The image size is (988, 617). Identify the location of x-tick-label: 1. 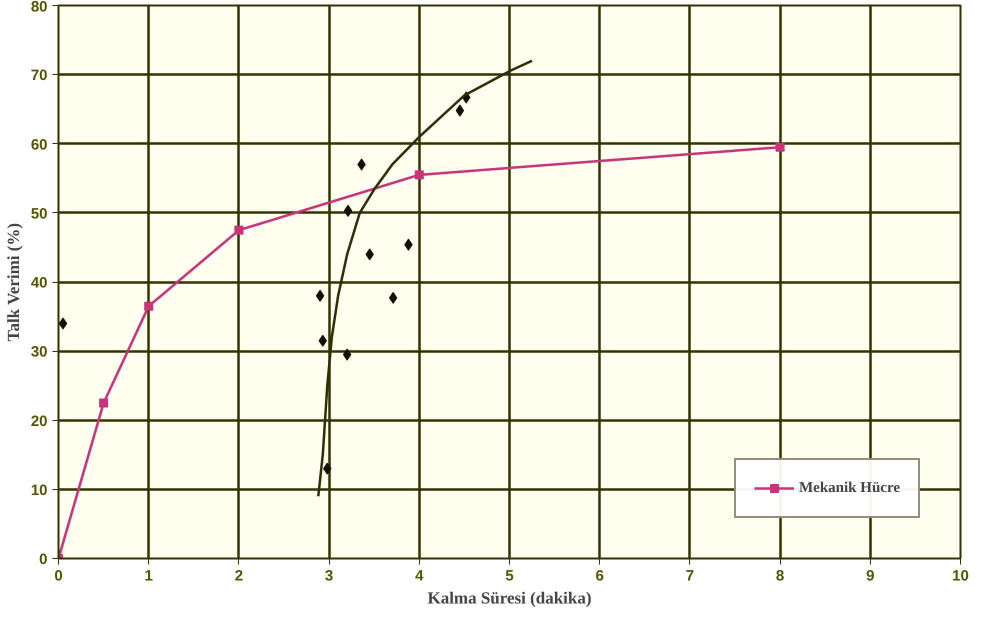
(148, 576).